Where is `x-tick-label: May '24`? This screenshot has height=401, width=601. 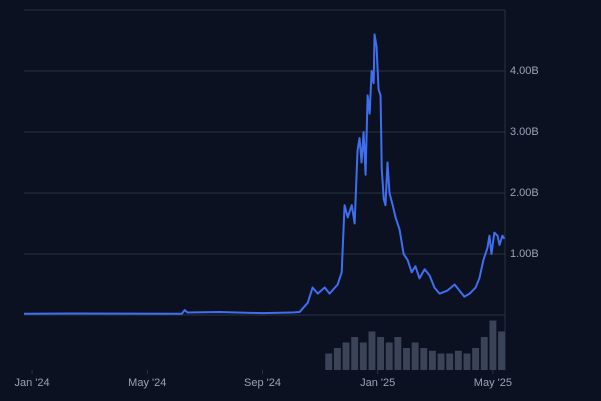
x-tick-label: May '24 is located at coordinates (147, 383).